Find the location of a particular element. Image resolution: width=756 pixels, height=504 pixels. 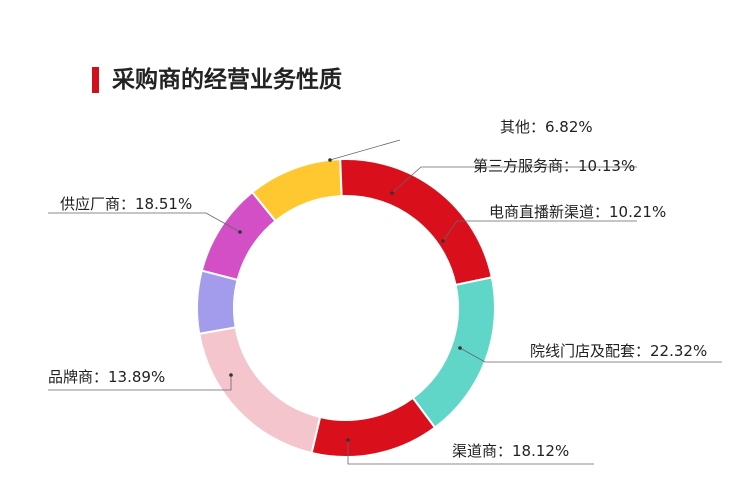

slice-label: 电商直播新渠道：10.21% is located at coordinates (577, 212).